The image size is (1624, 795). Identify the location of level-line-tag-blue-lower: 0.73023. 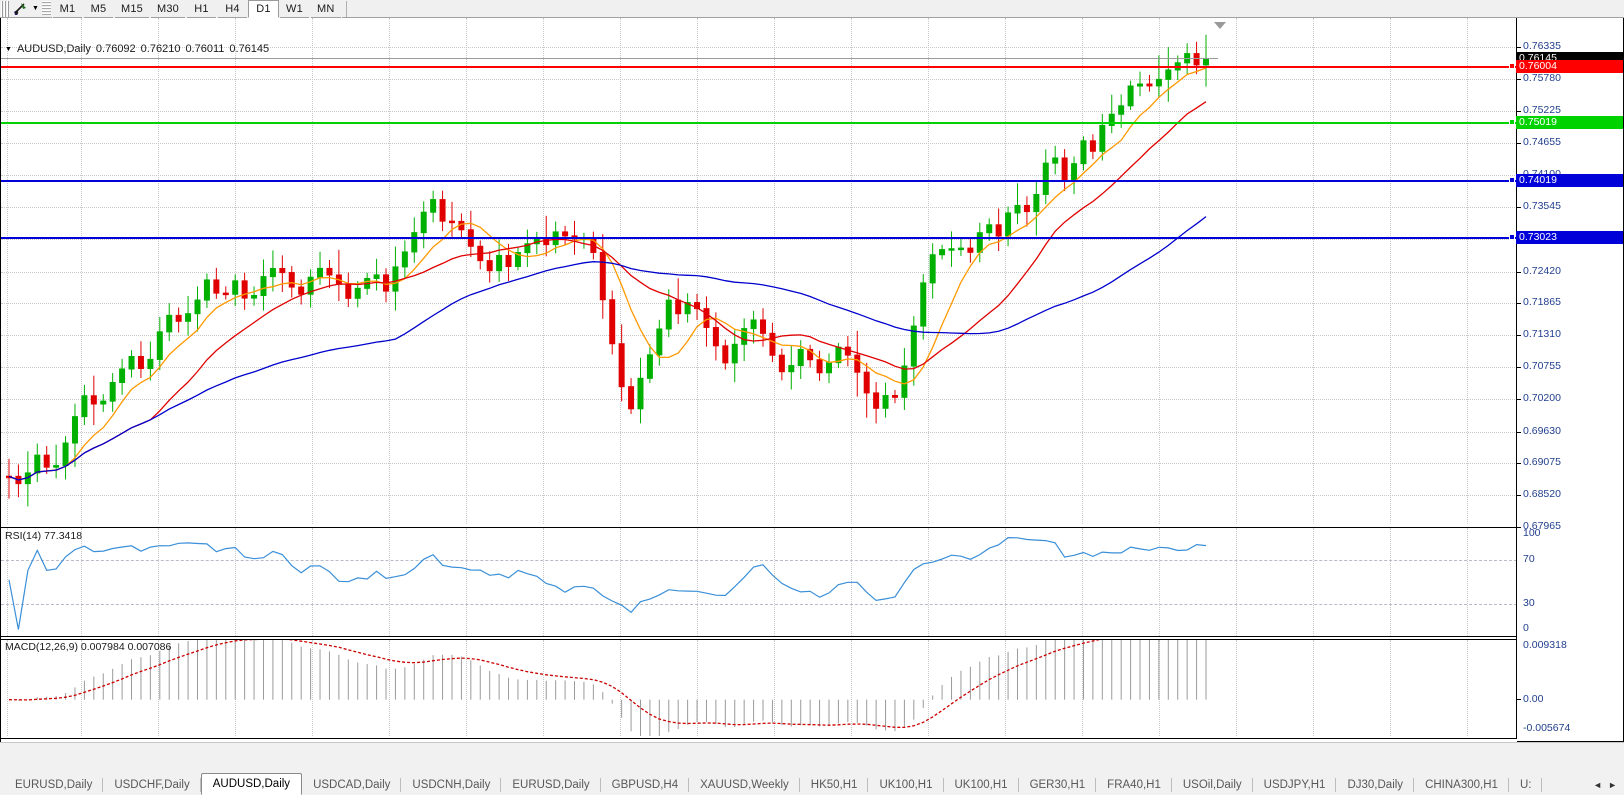
(1569, 237).